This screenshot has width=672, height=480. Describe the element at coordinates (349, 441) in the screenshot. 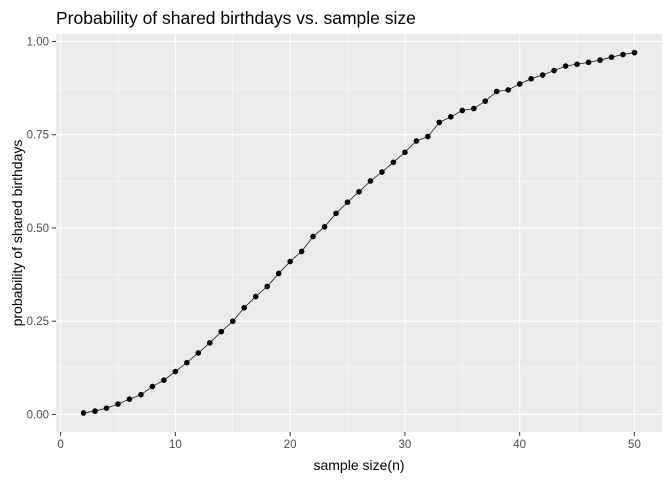

I see `x-axis-ticks: 0 10 20 30 40 50` at that location.